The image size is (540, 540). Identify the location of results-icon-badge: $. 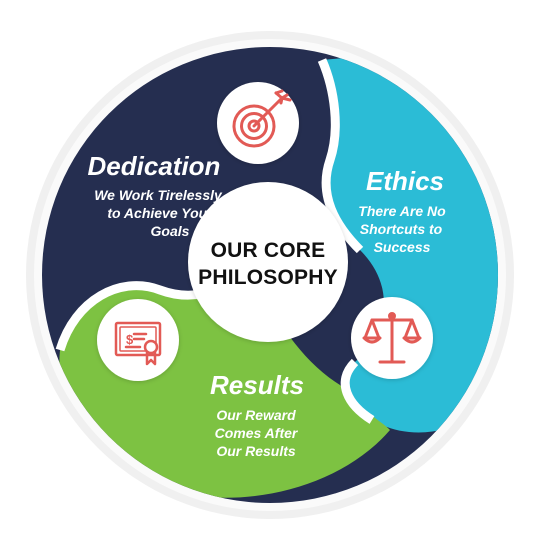
(138, 340).